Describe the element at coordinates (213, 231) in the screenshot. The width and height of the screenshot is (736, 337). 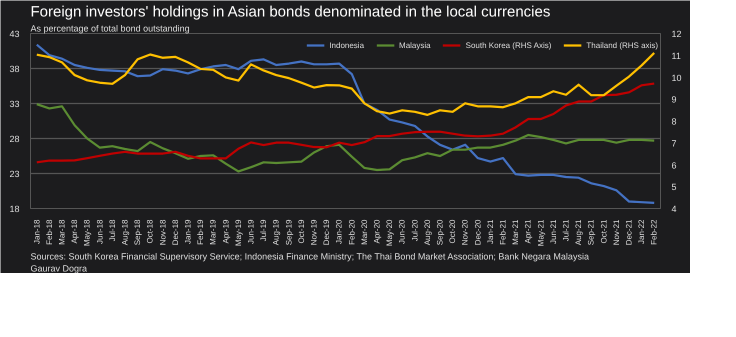
I see `x-tick-label: Mar-19` at that location.